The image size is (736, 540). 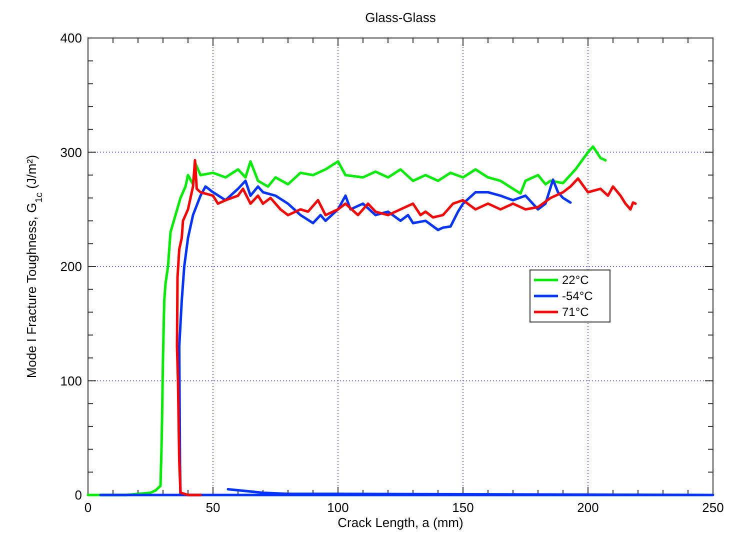 What do you see at coordinates (338, 507) in the screenshot?
I see `x-tick-label: 100` at bounding box center [338, 507].